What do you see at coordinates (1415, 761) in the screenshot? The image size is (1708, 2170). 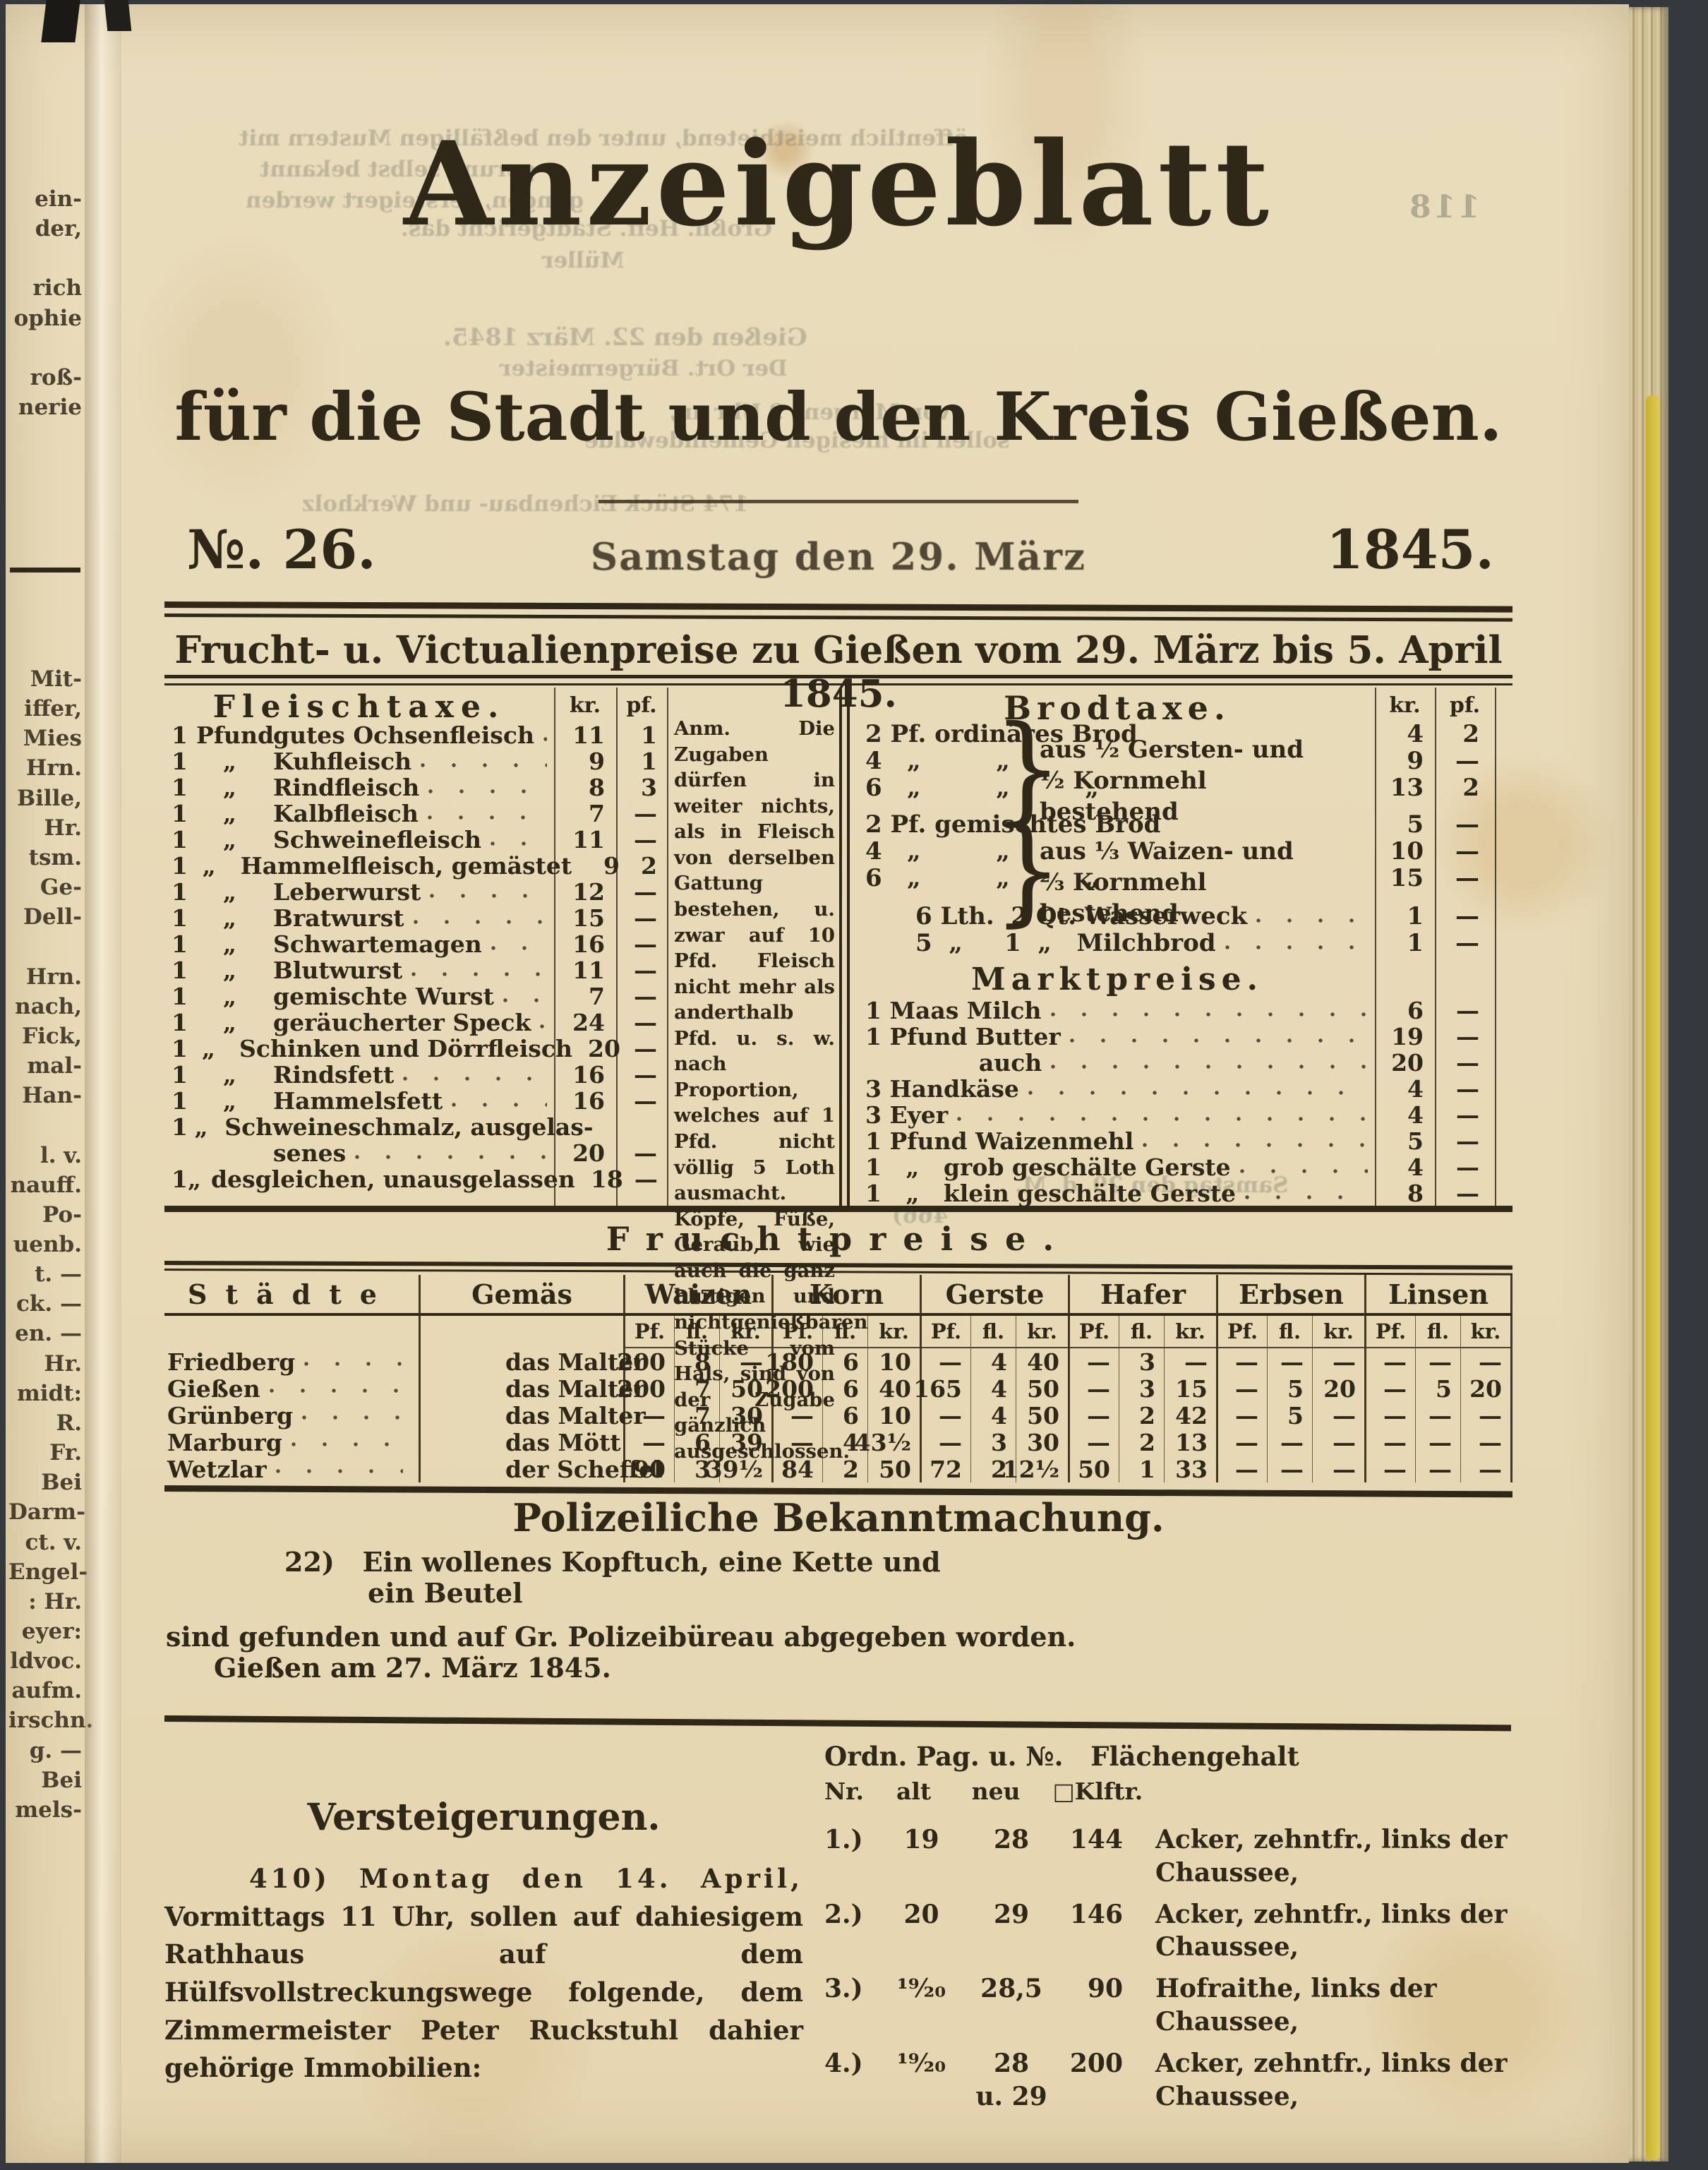 I see `price-kr: 9` at bounding box center [1415, 761].